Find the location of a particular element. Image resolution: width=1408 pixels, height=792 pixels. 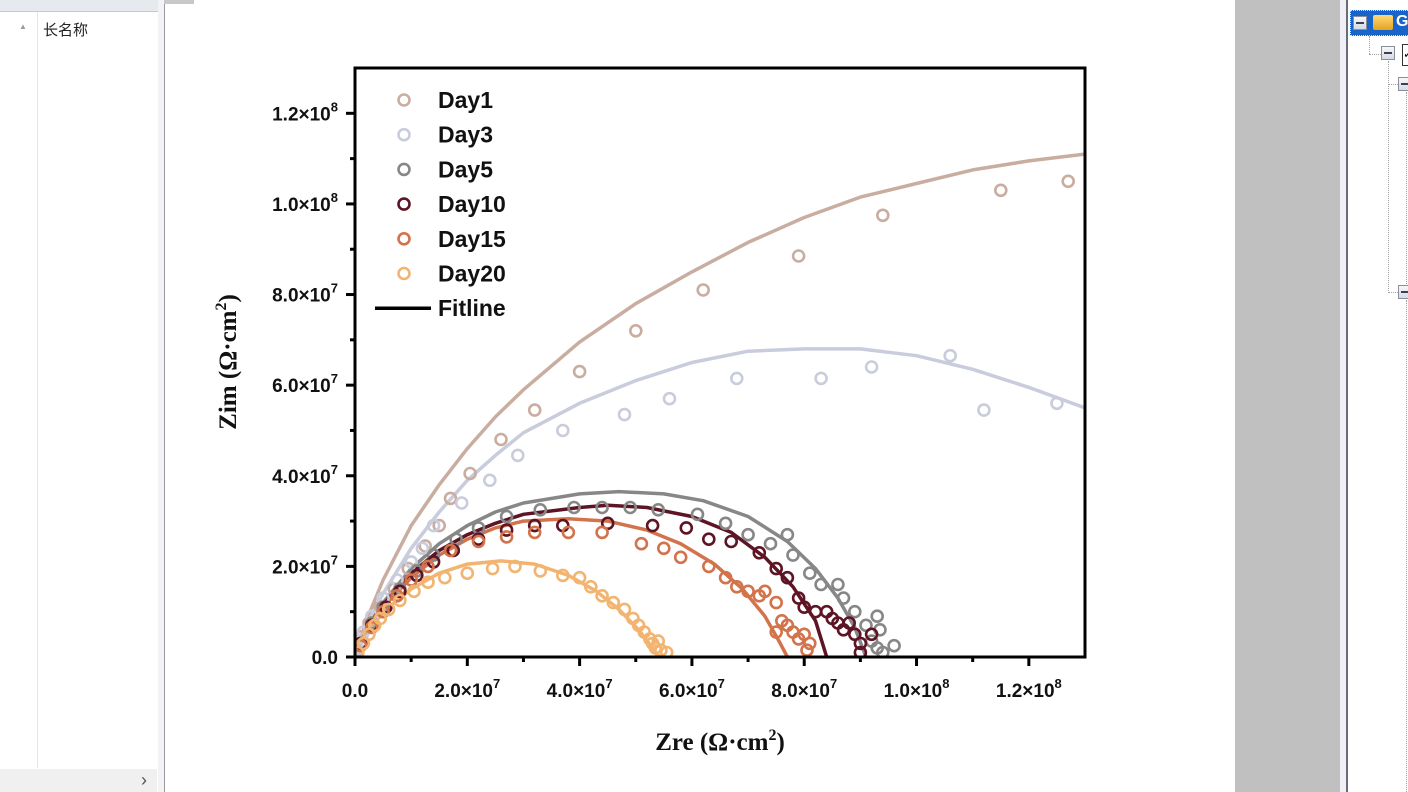

legend-label-day20: Day20 is located at coordinates (472, 274).